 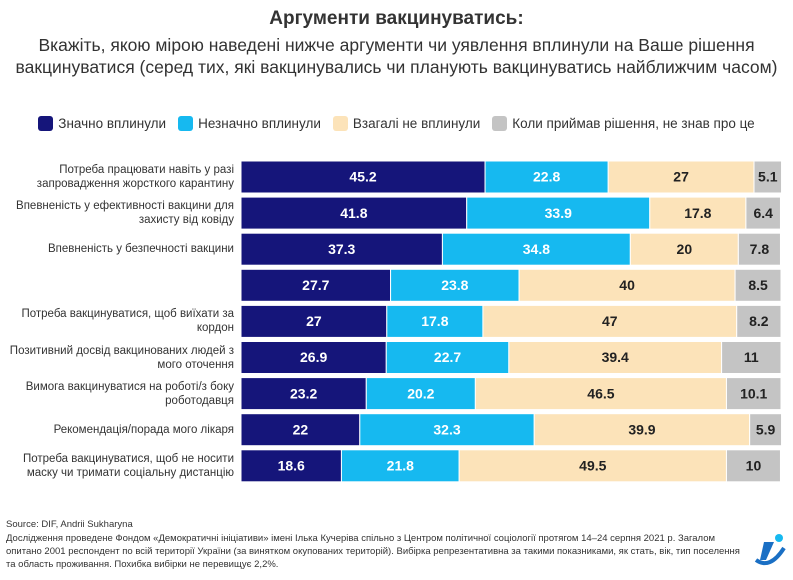 I want to click on legend-label: Незначно вплинули, so click(x=259, y=123).